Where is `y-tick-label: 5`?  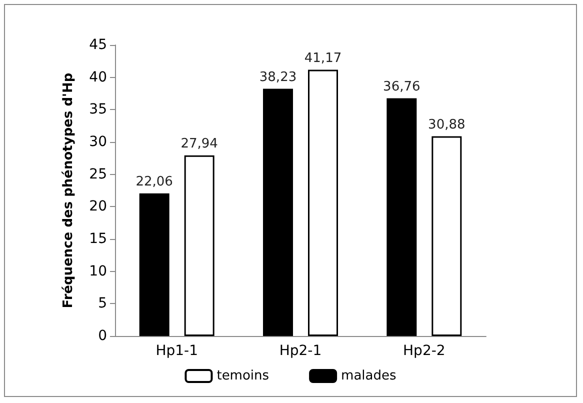 y-tick-label: 5 is located at coordinates (102, 304).